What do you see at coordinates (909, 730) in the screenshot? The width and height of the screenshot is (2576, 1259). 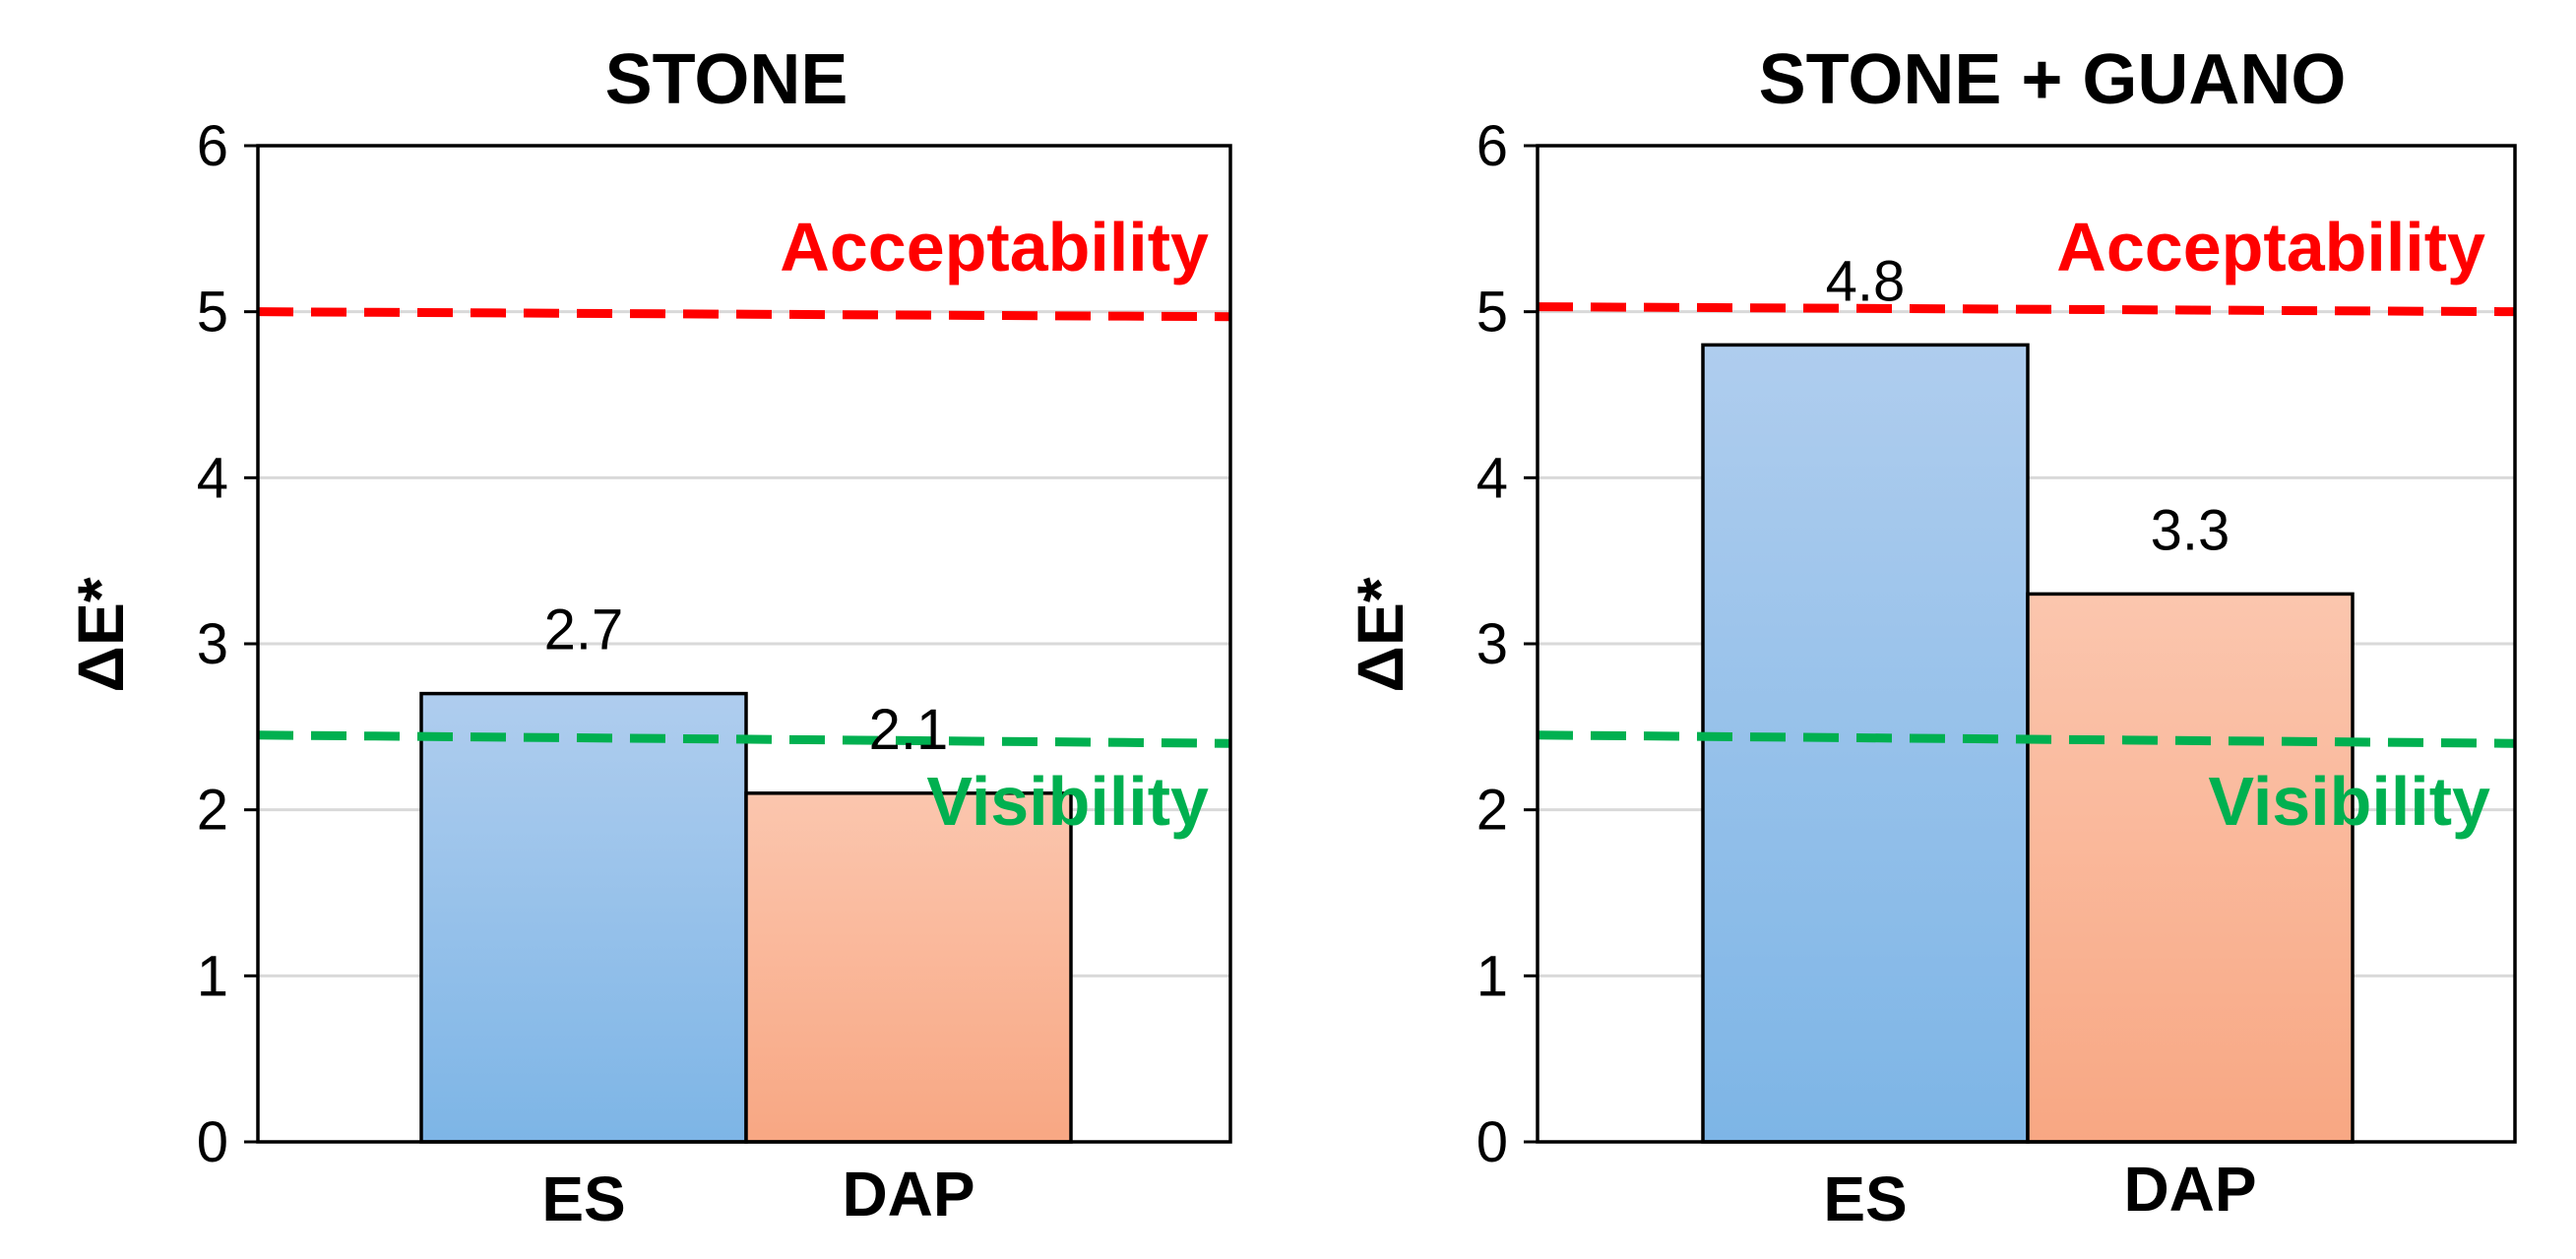 I see `data-label: 2.1` at bounding box center [909, 730].